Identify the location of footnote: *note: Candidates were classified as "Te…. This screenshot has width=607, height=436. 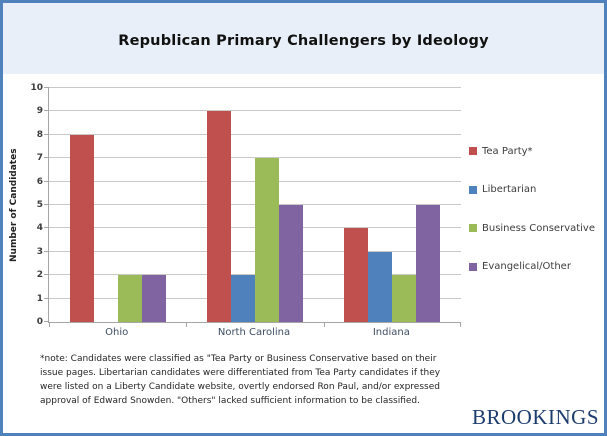
(255, 380).